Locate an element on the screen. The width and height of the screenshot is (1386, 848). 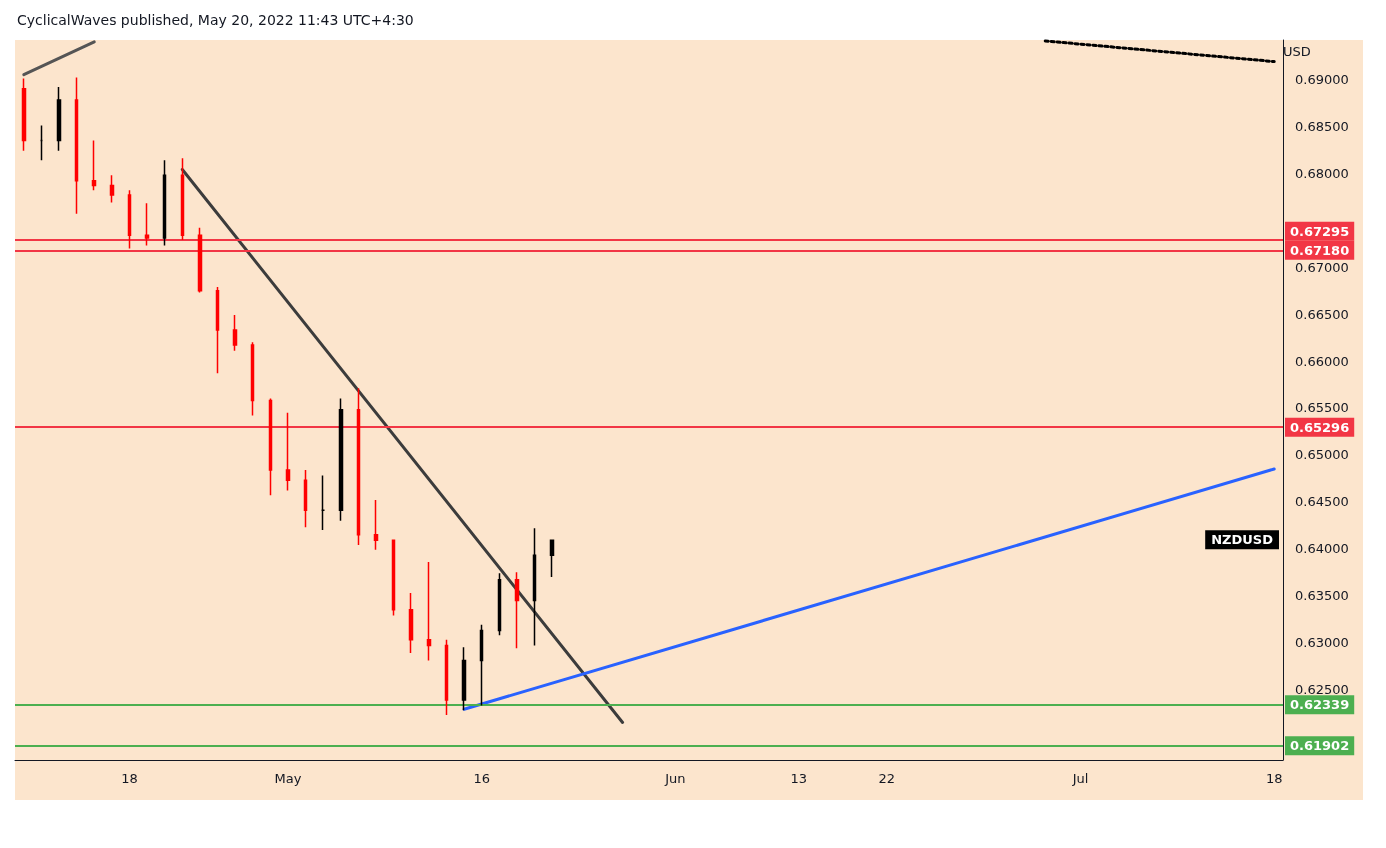
ref-line-label: 0.62339 is located at coordinates (1320, 705).